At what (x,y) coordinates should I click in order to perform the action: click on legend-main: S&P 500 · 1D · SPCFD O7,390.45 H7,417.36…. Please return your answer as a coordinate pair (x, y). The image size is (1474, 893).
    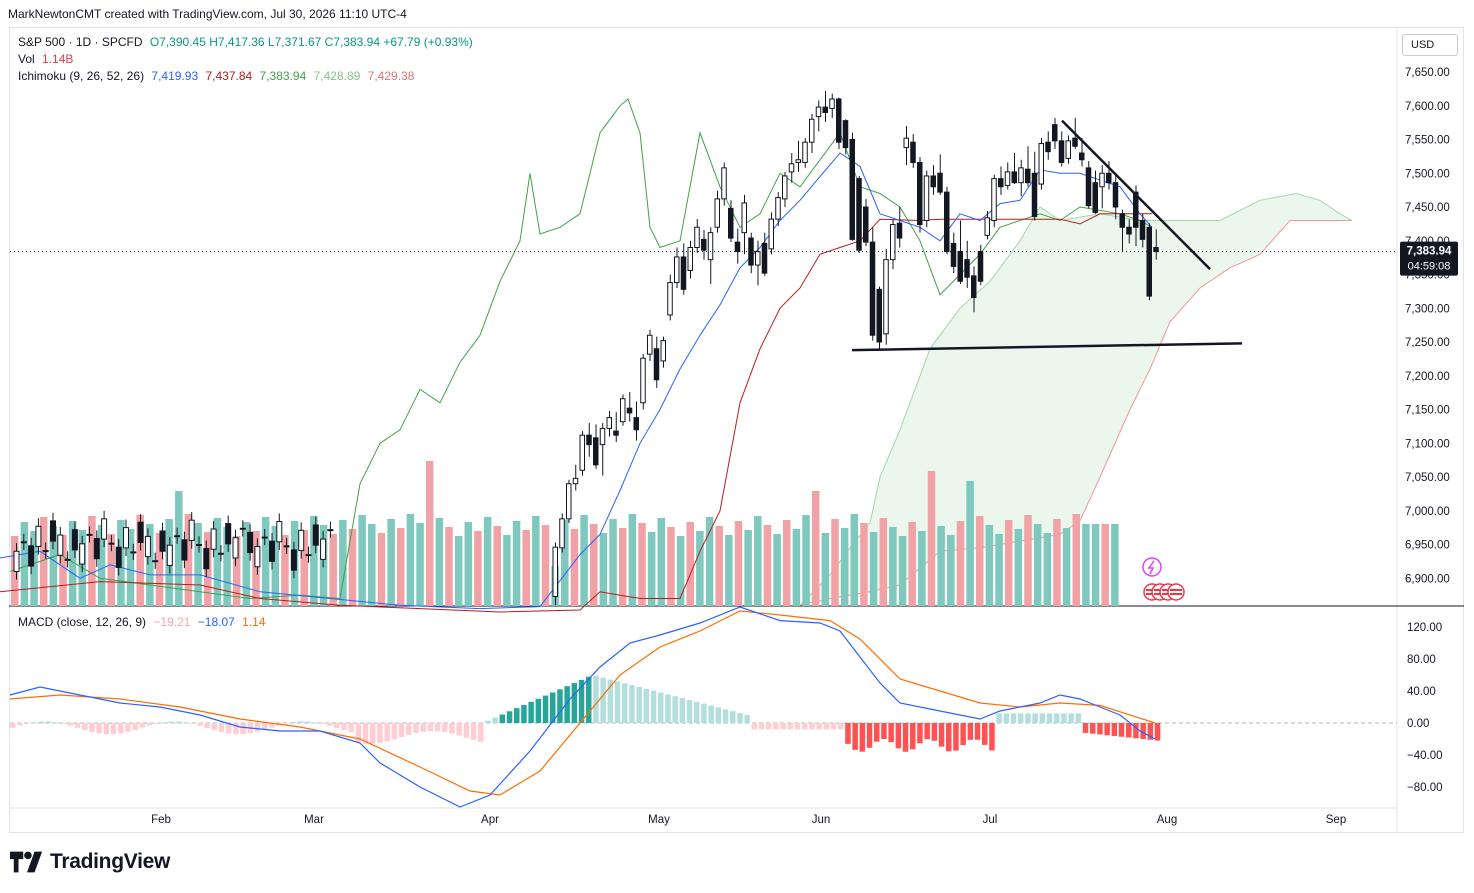
    Looking at the image, I should click on (247, 42).